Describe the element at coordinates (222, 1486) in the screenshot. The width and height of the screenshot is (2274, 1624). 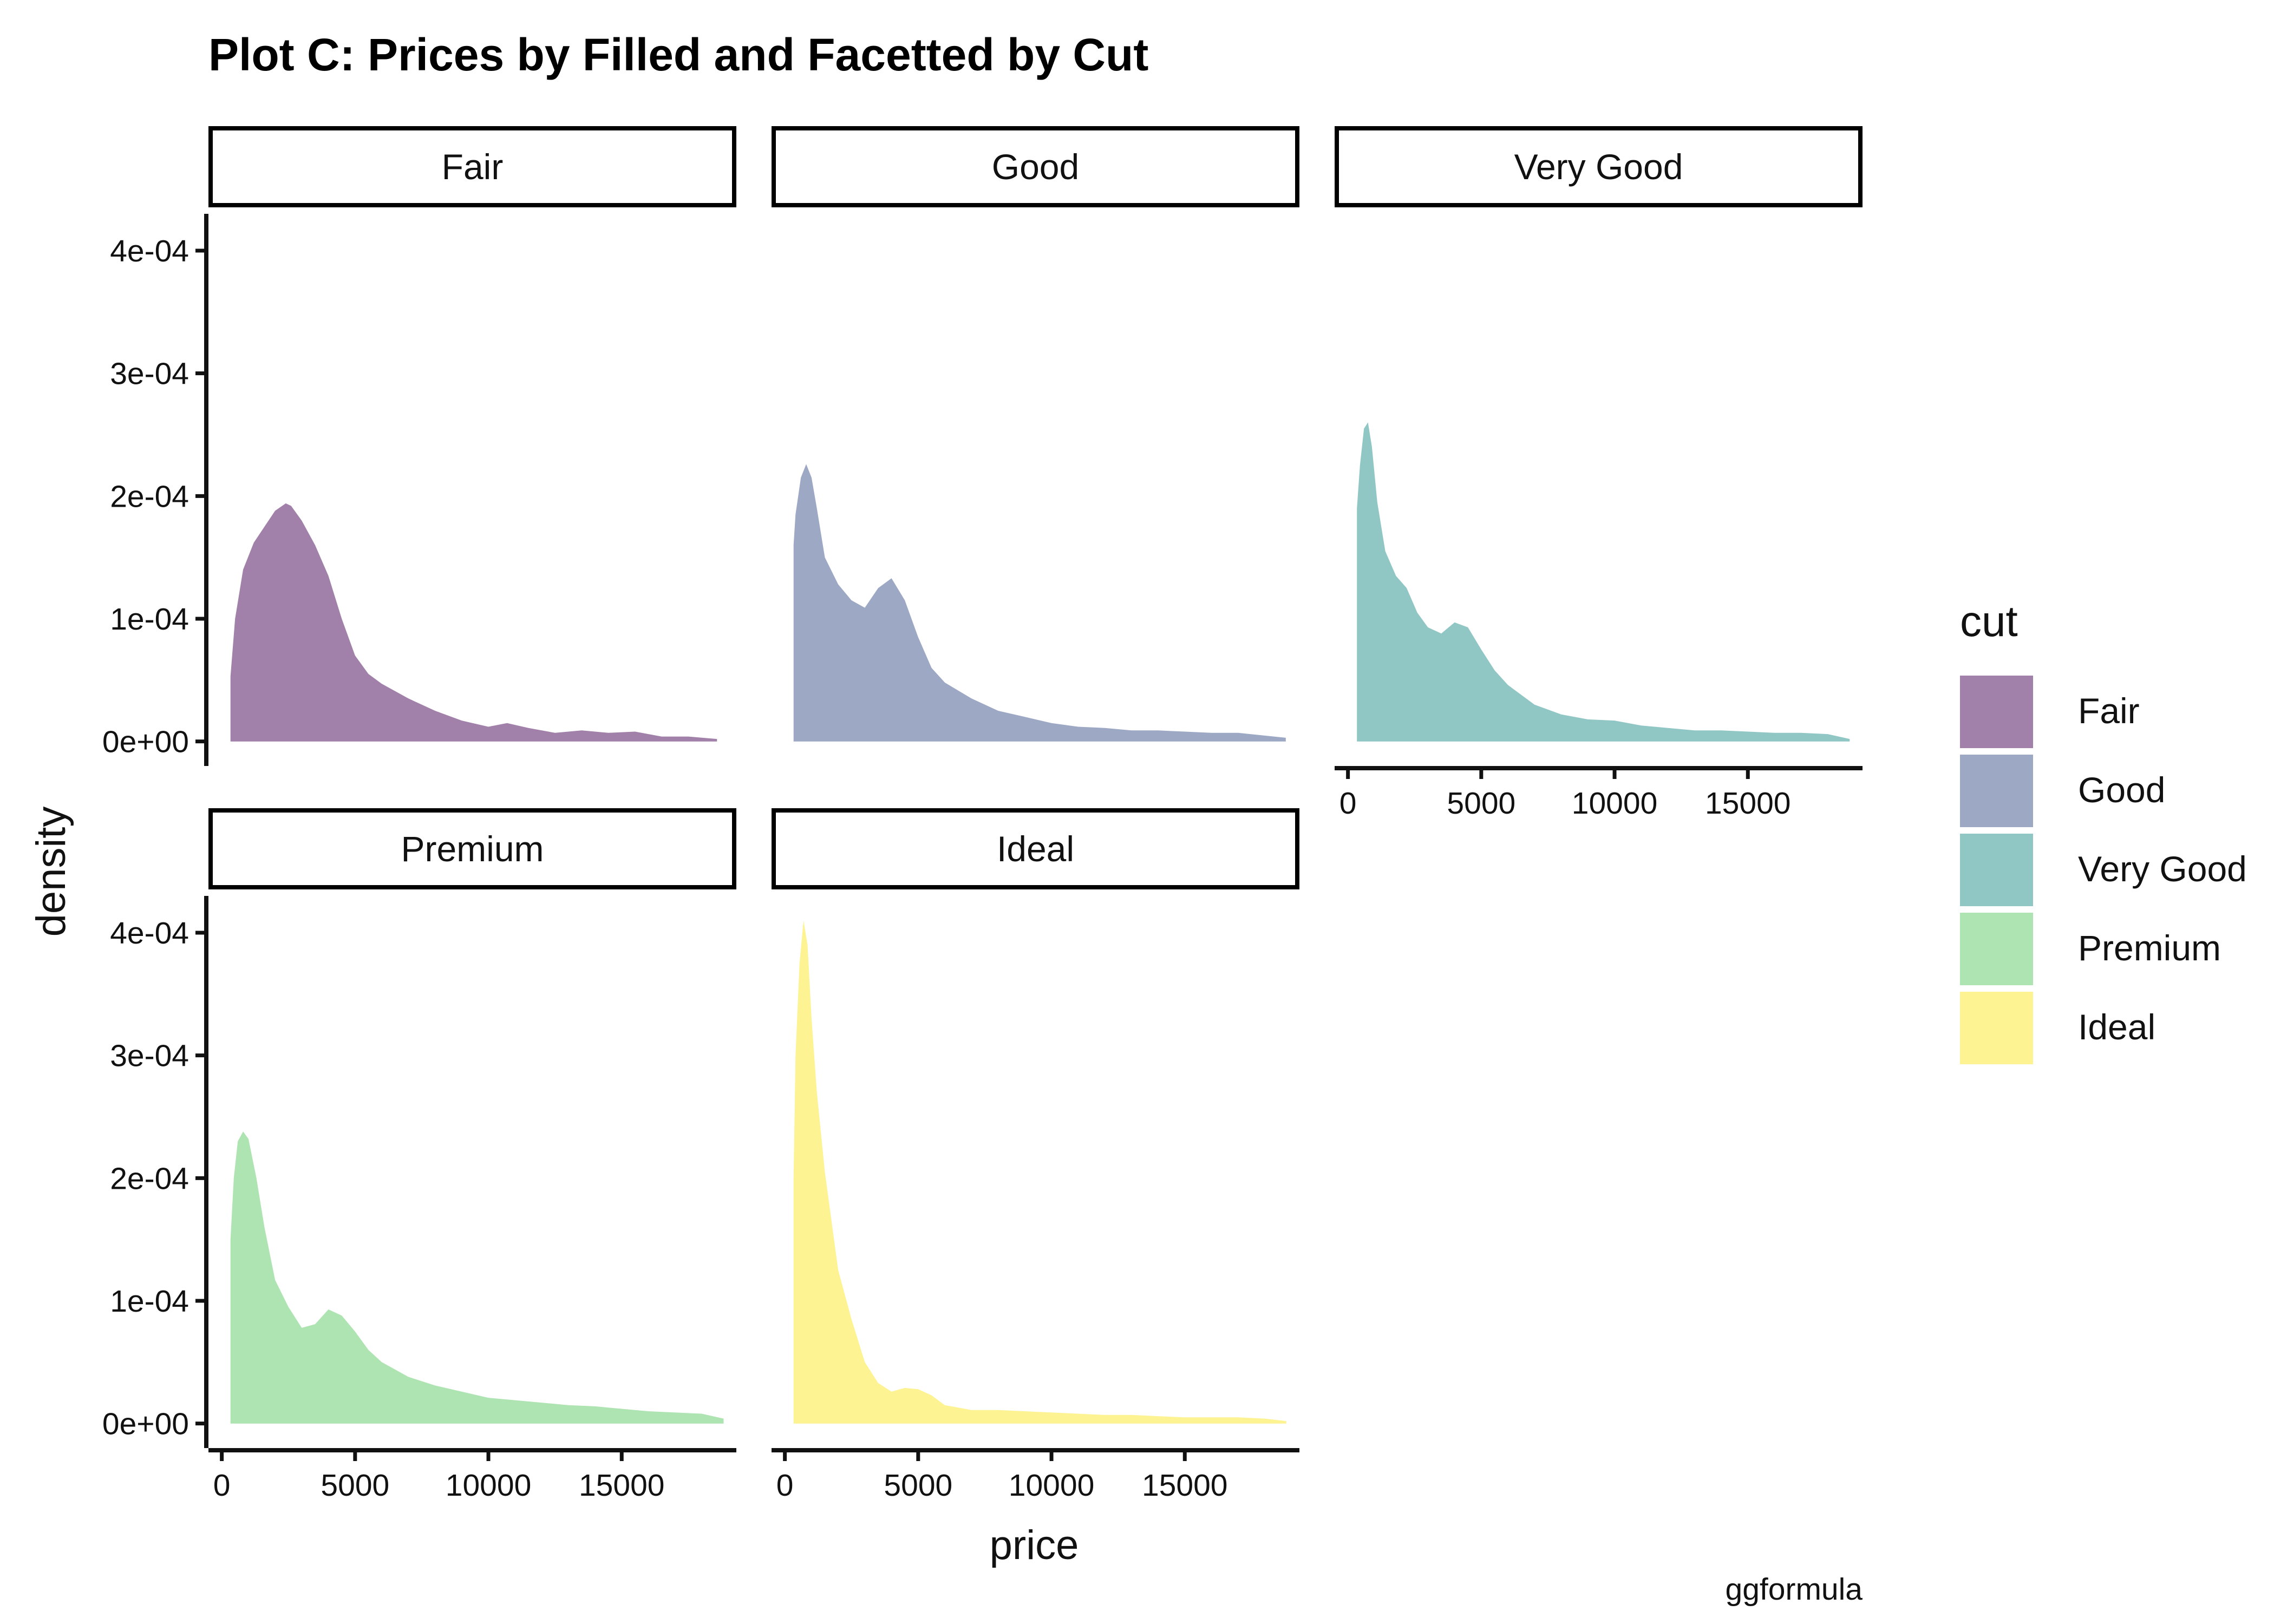
I see `x-tick-label-premium-0: 0` at that location.